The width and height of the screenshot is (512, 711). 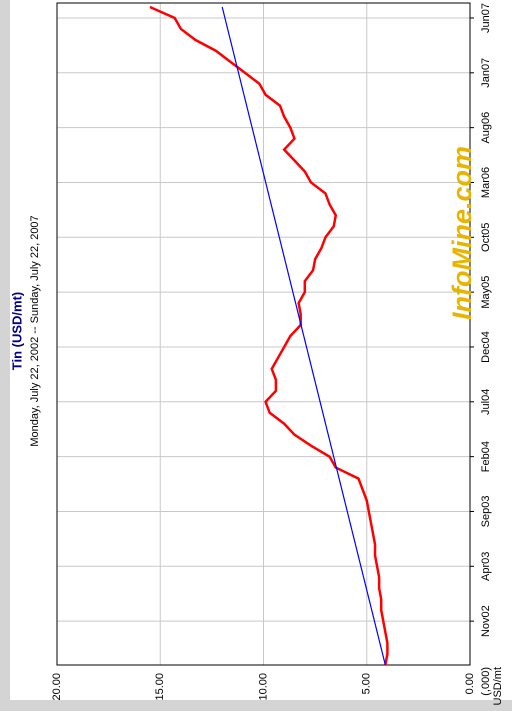 I want to click on x-tick-label: Dec04, so click(x=486, y=347).